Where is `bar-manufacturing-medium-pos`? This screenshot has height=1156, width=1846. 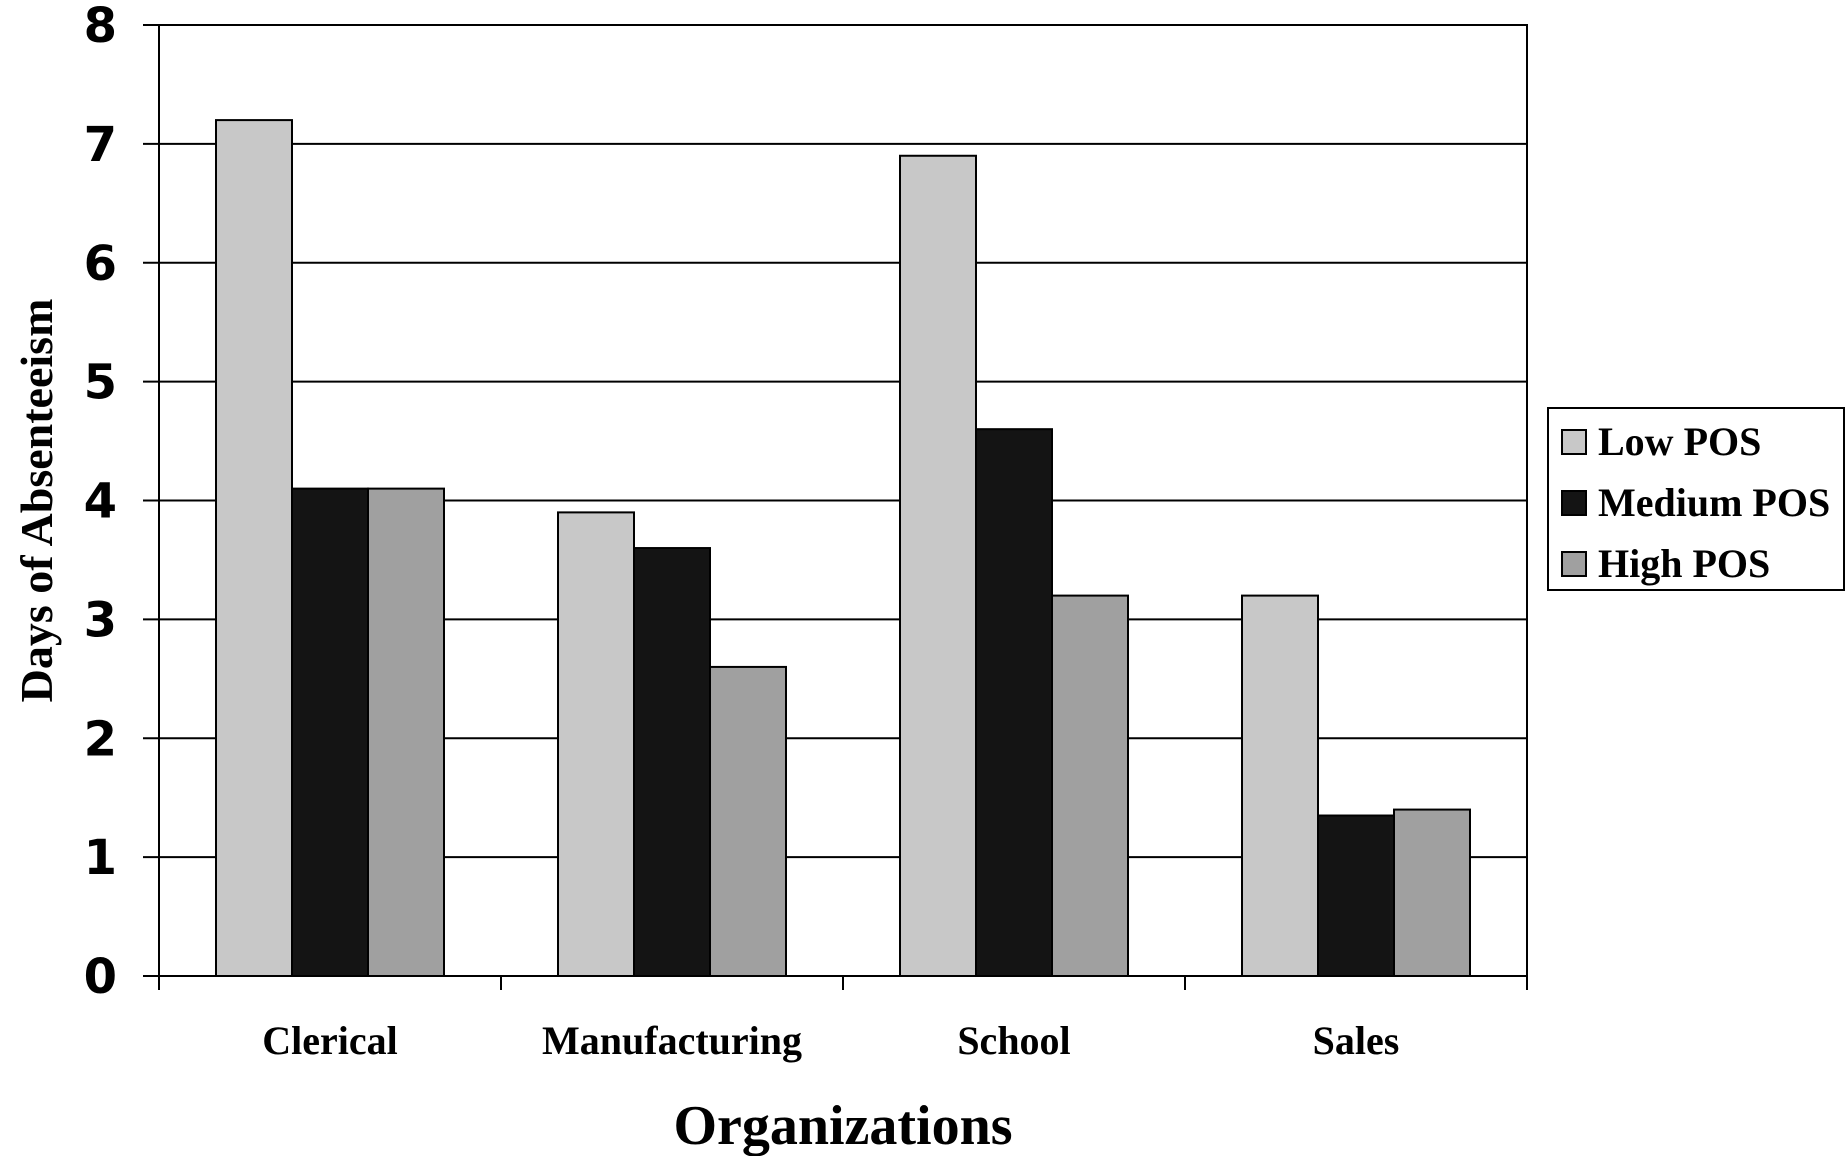 bar-manufacturing-medium-pos is located at coordinates (672, 762).